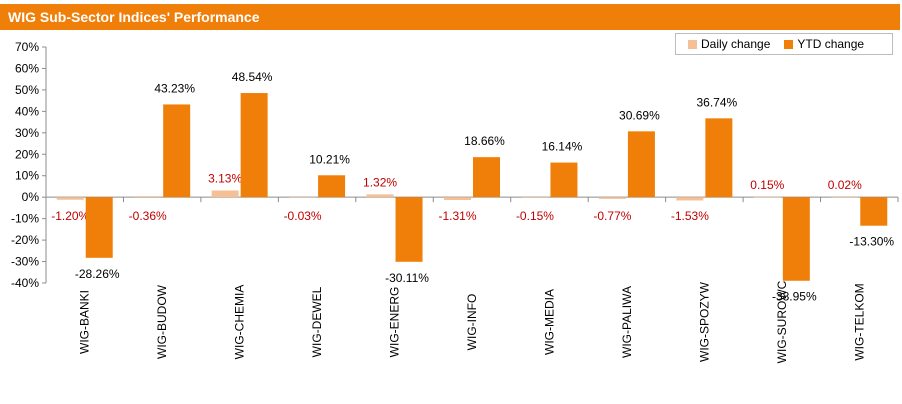 The image size is (902, 404). What do you see at coordinates (27, 111) in the screenshot?
I see `y-tick-label: 40%` at bounding box center [27, 111].